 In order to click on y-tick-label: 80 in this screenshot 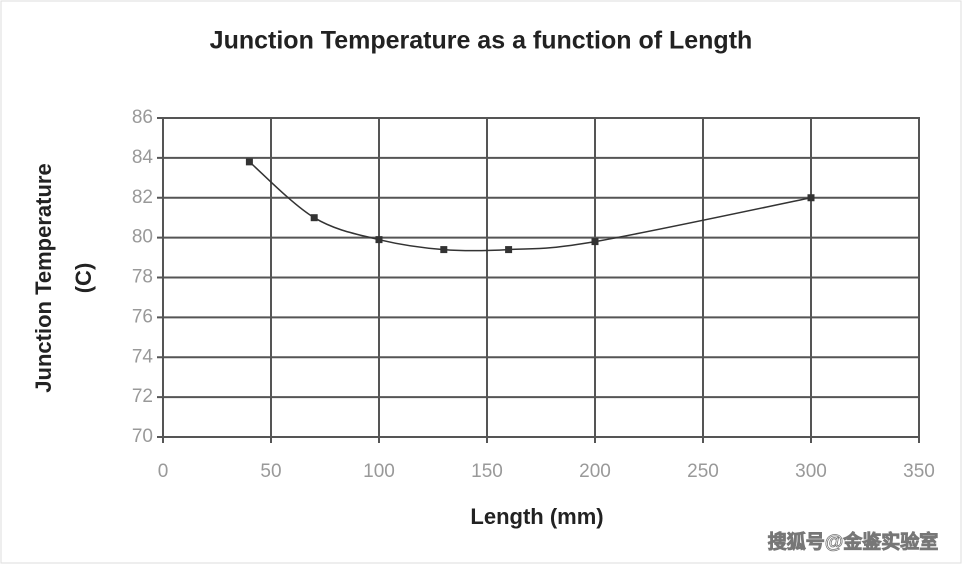, I will do `click(142, 237)`.